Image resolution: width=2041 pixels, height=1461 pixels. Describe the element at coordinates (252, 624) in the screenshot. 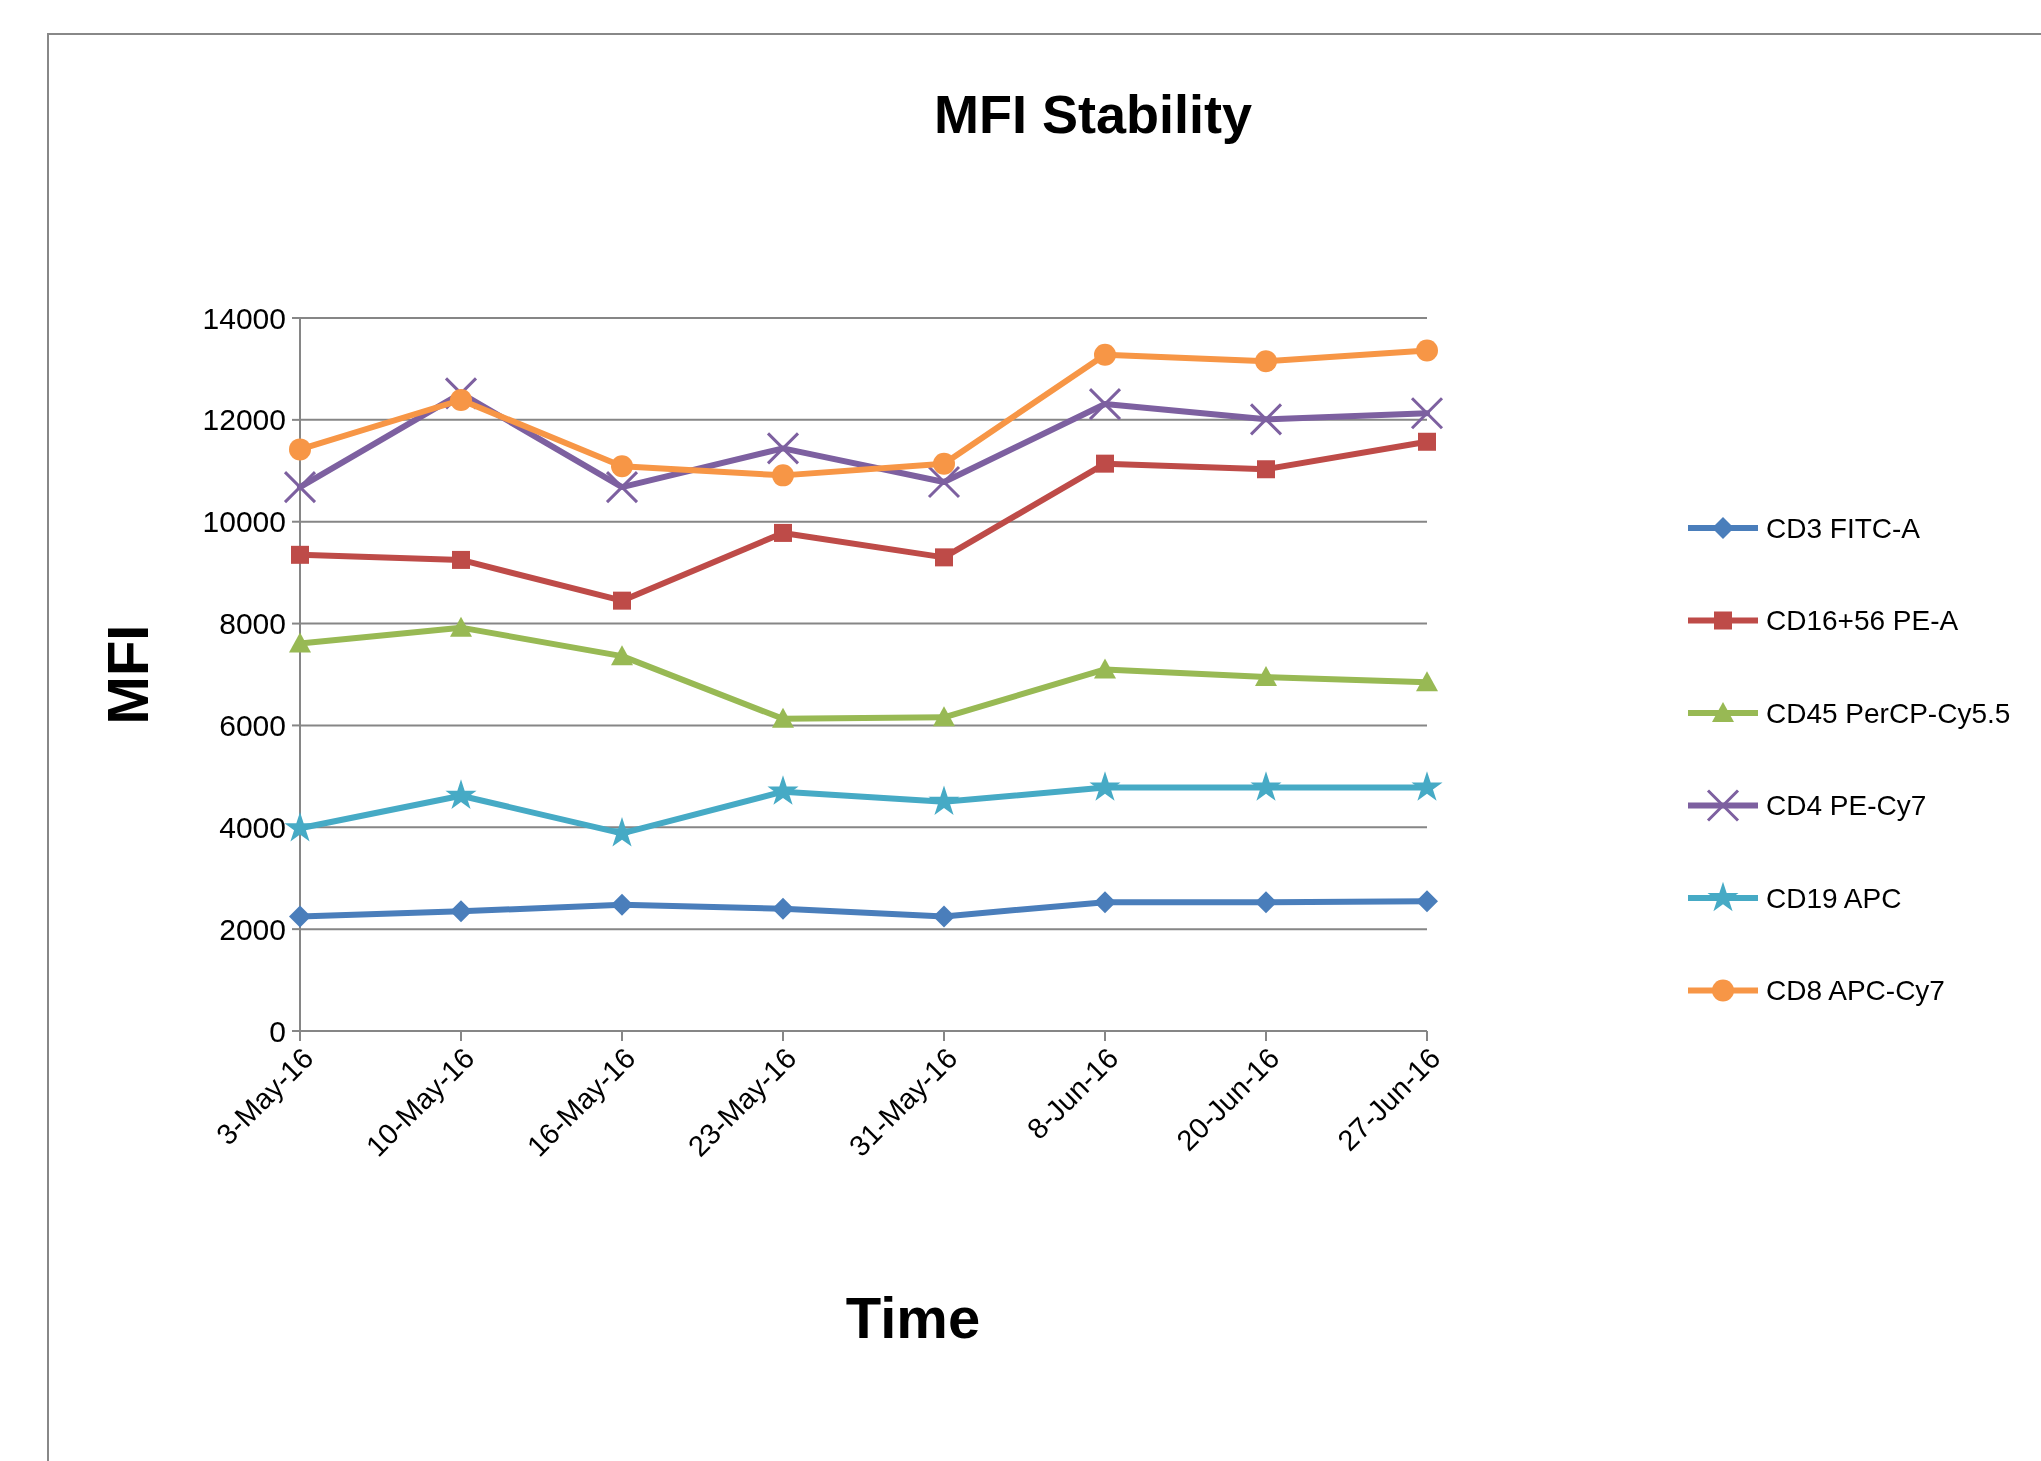

I see `y-tick-label: 8000` at that location.